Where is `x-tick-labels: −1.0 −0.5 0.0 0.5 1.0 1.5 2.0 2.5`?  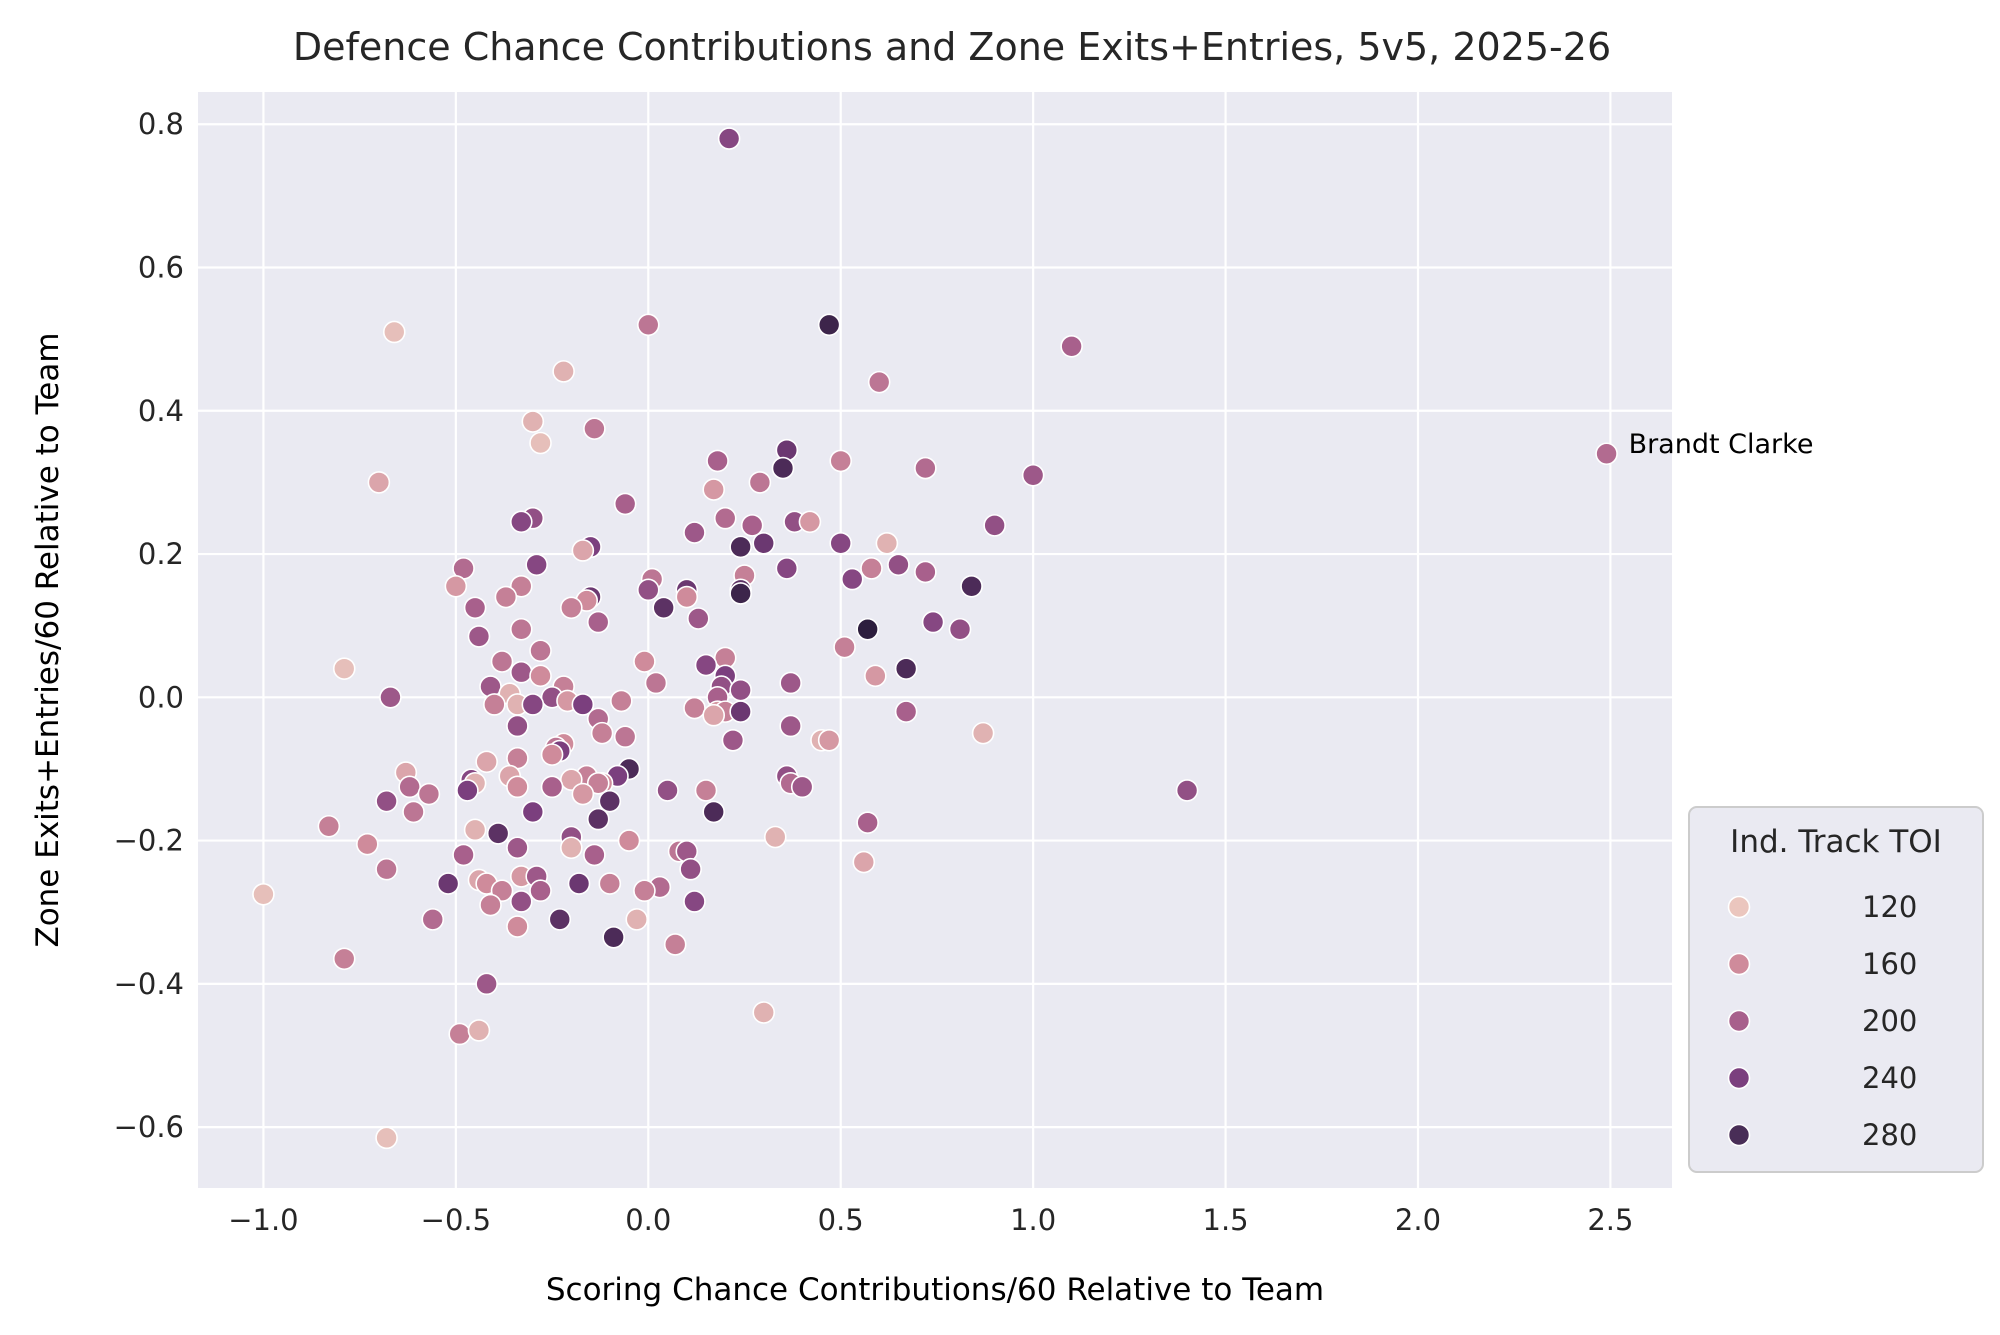 x-tick-labels: −1.0 −0.5 0.0 0.5 1.0 1.5 2.0 2.5 is located at coordinates (930, 1220).